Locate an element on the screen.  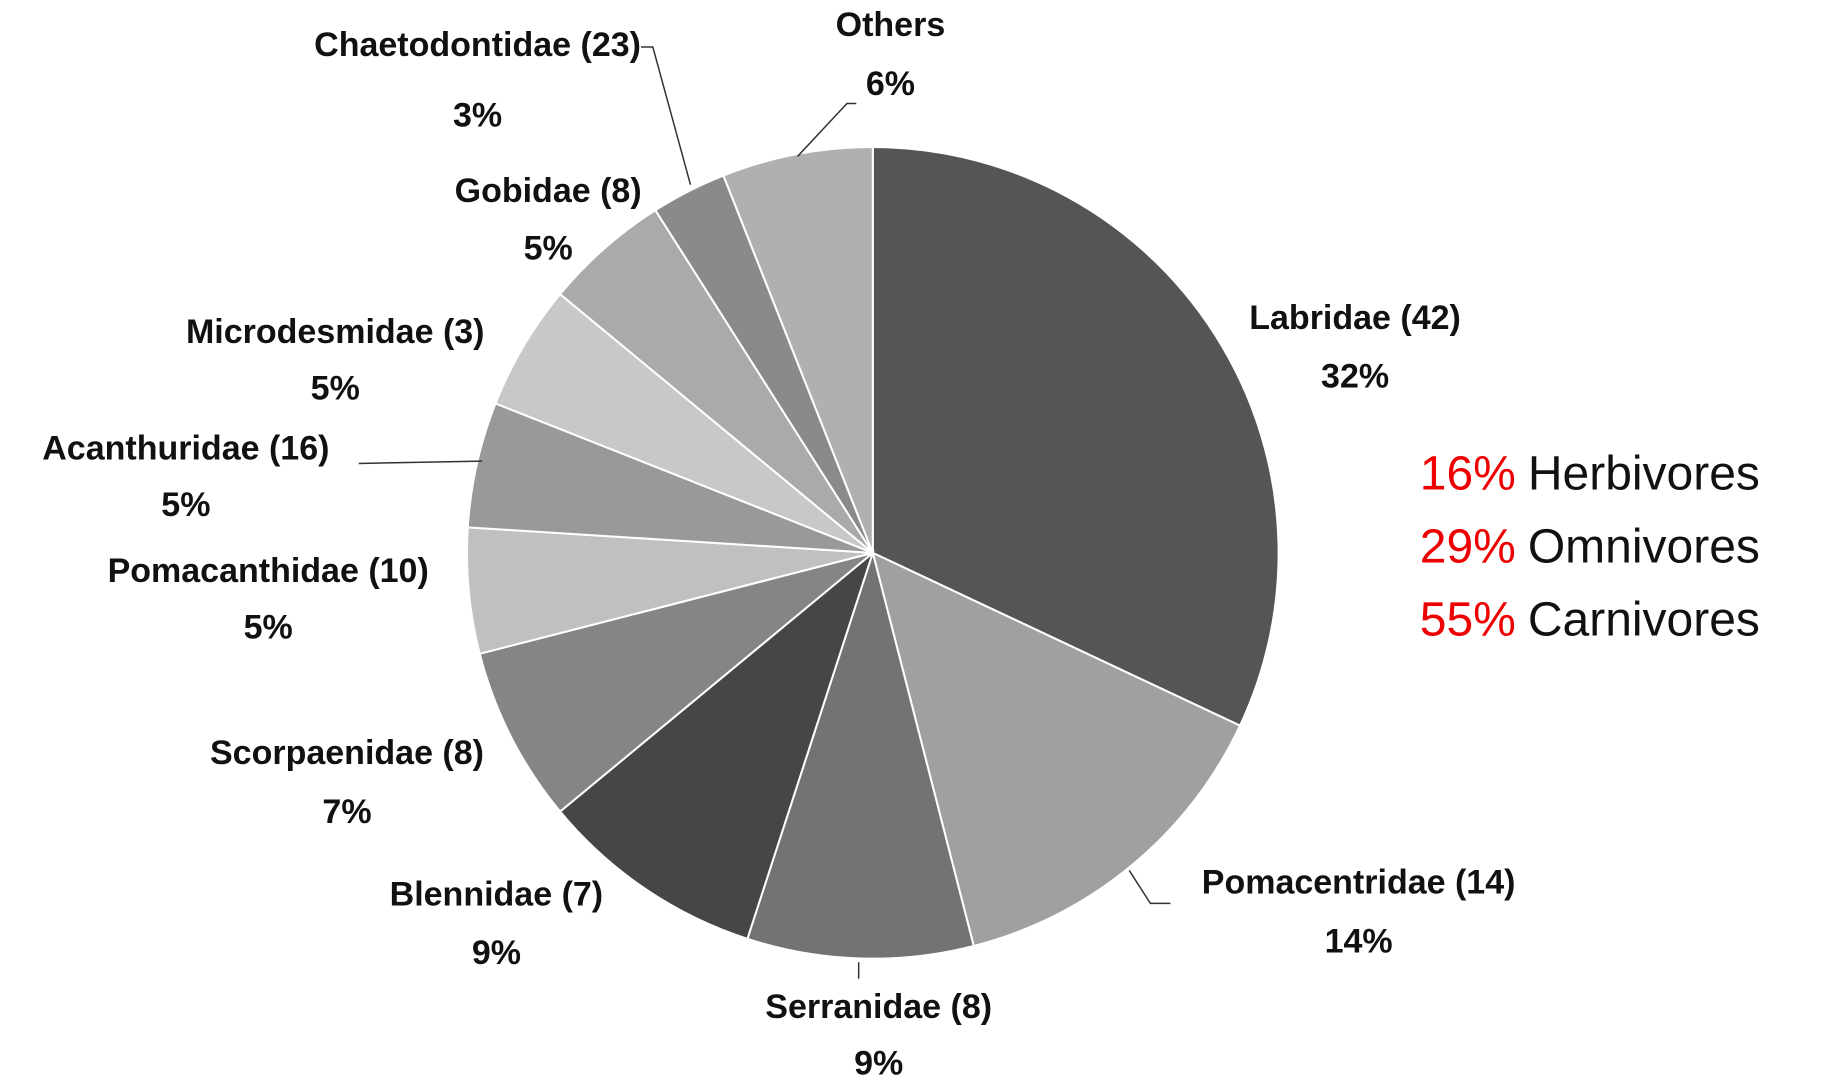
slice-label: Gobidae (8) is located at coordinates (548, 191).